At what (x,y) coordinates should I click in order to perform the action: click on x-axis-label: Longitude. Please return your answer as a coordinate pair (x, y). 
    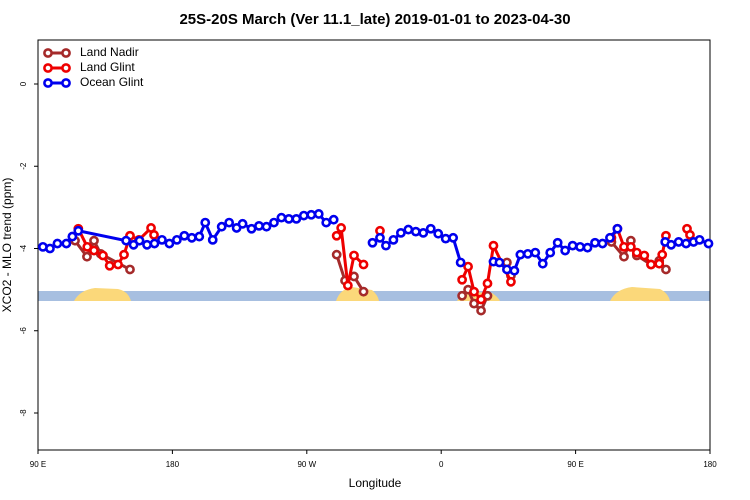
    Looking at the image, I should click on (375, 483).